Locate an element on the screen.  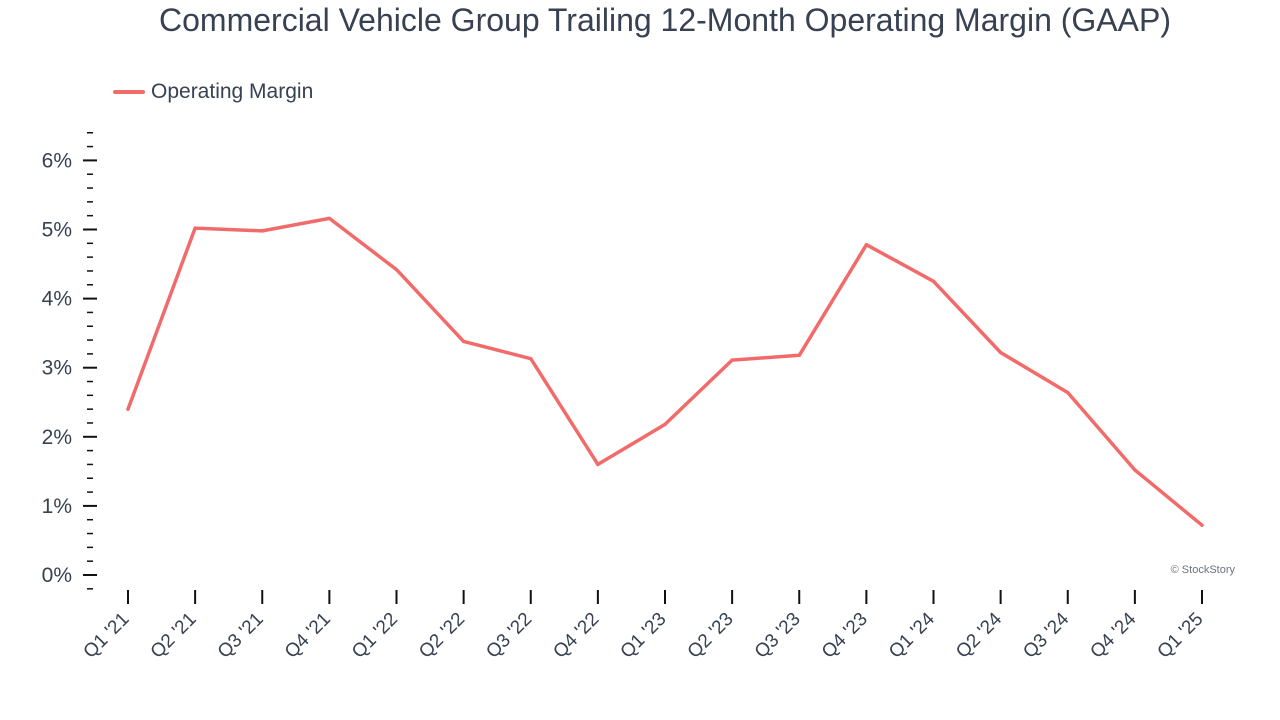
x-tick-label: Q2 '24 is located at coordinates (979, 635).